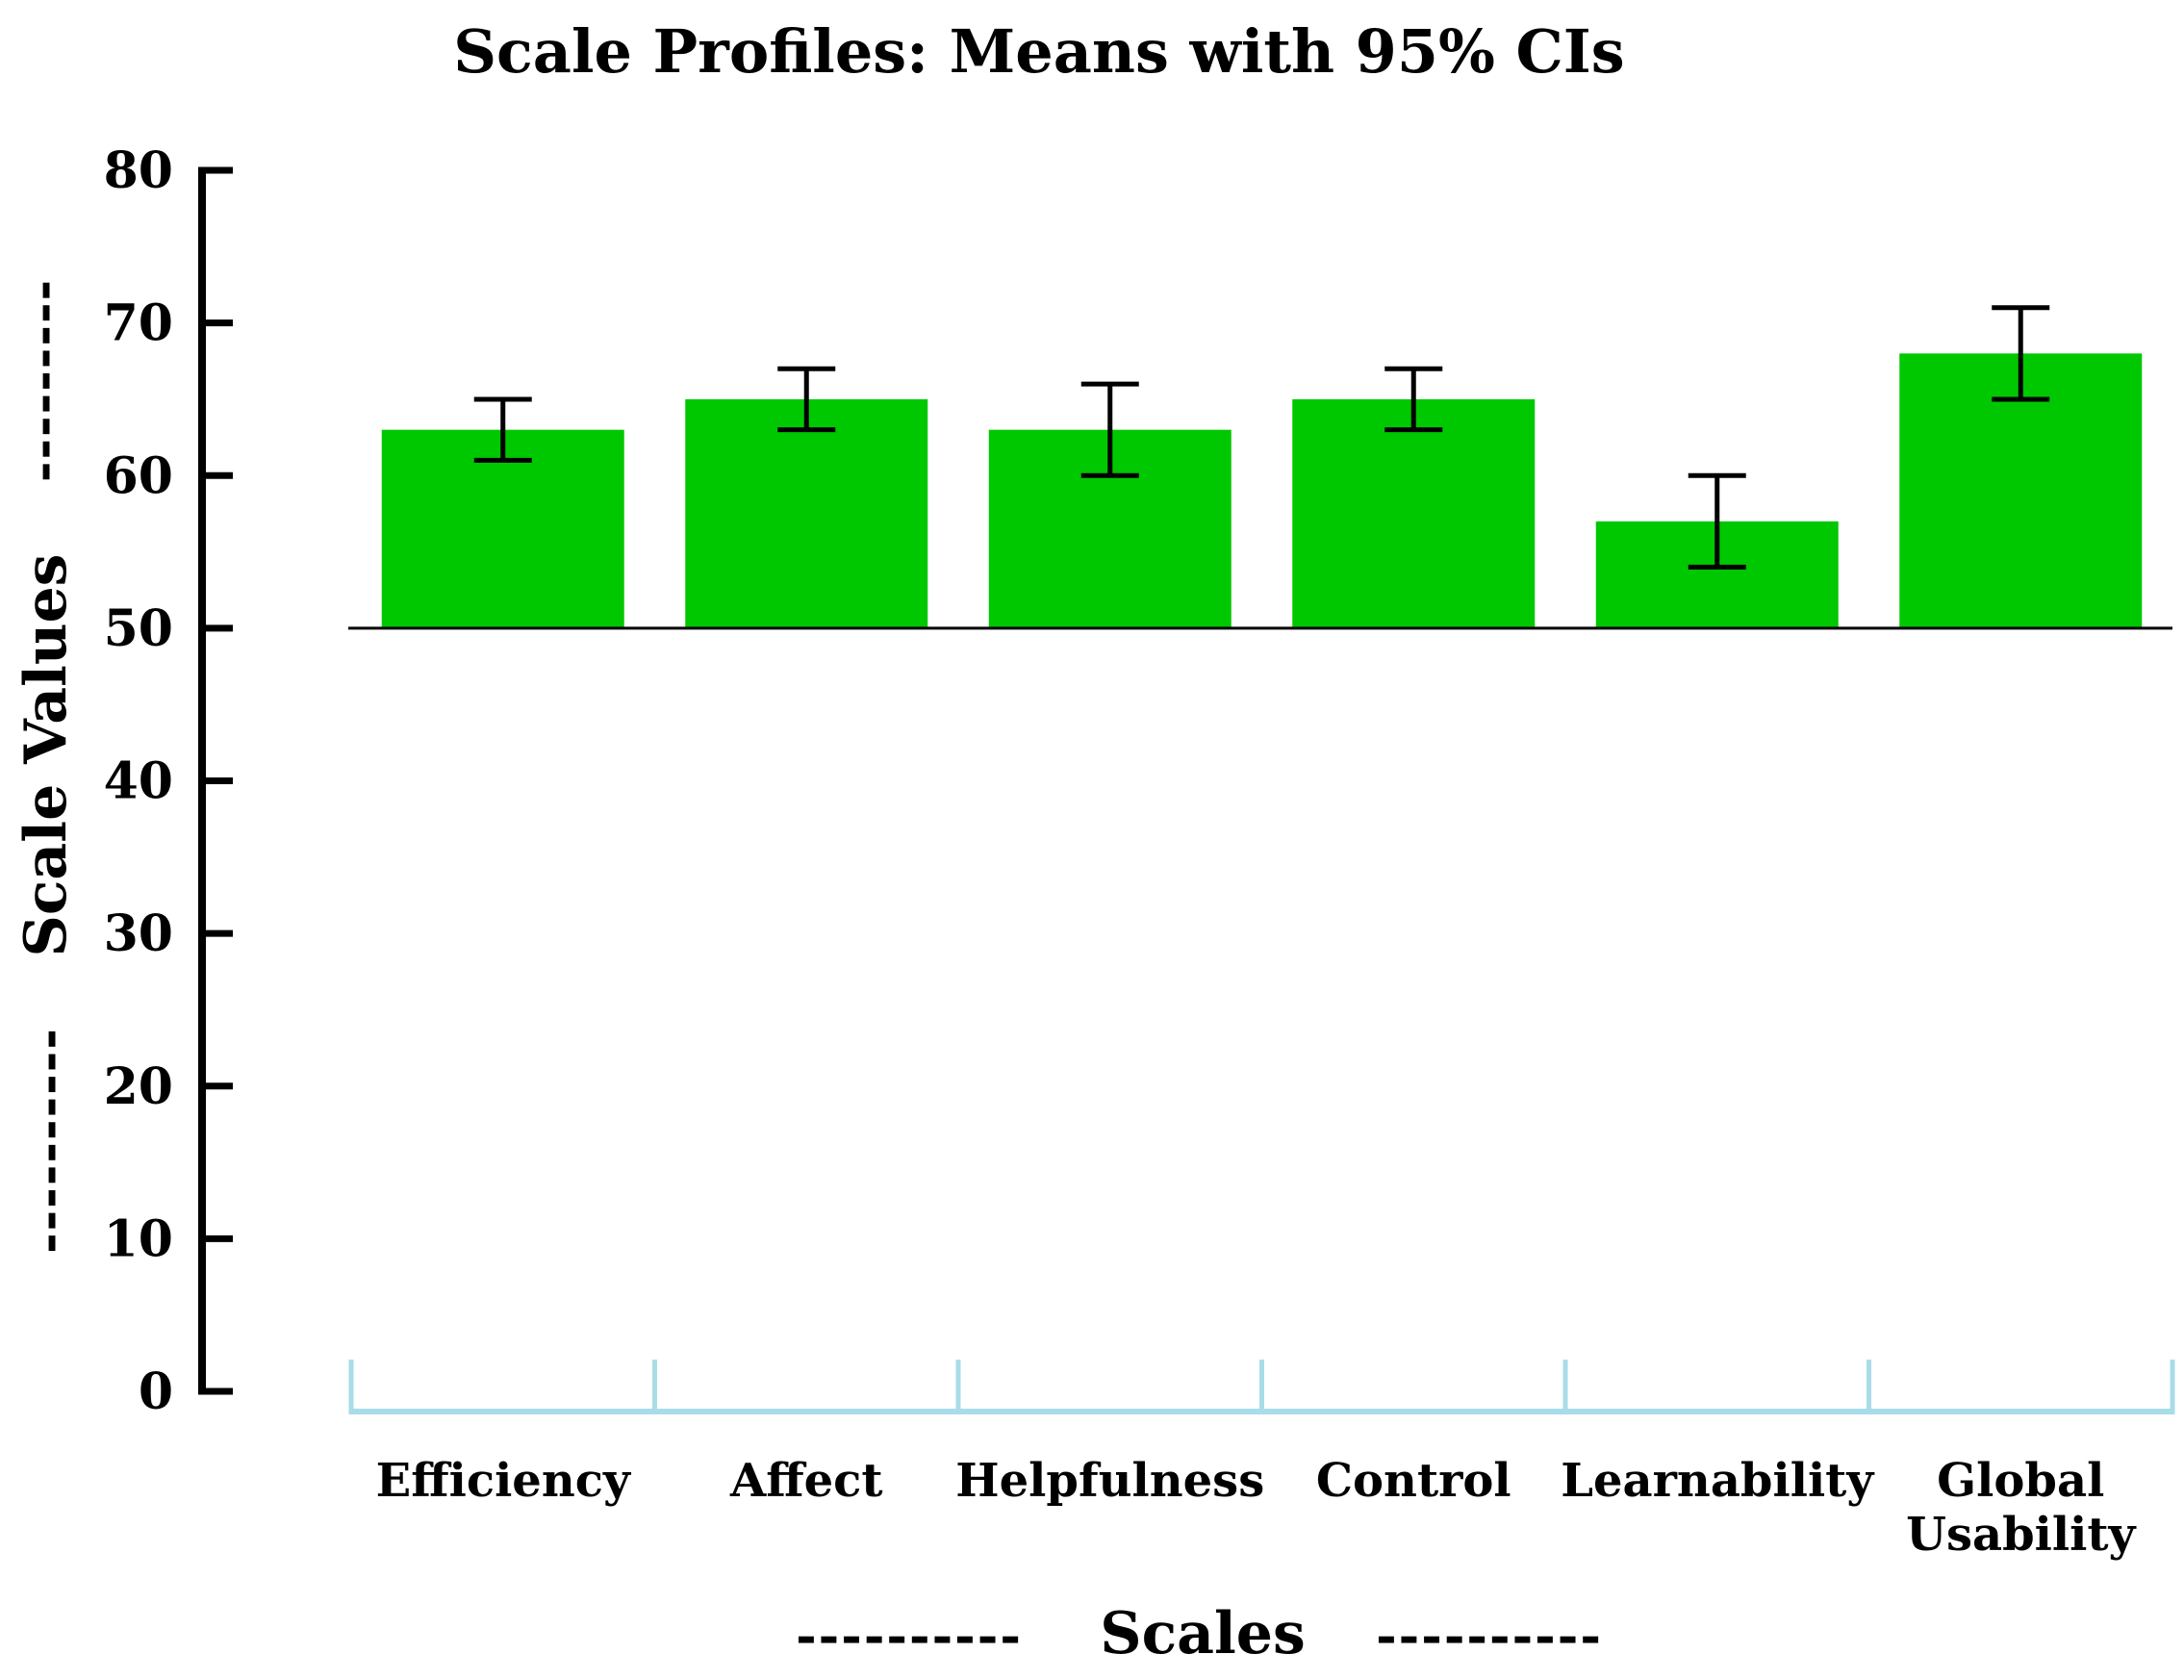 The width and height of the screenshot is (2184, 1680). What do you see at coordinates (910, 1637) in the screenshot?
I see `x-axis-label-decoration-left: ----------` at bounding box center [910, 1637].